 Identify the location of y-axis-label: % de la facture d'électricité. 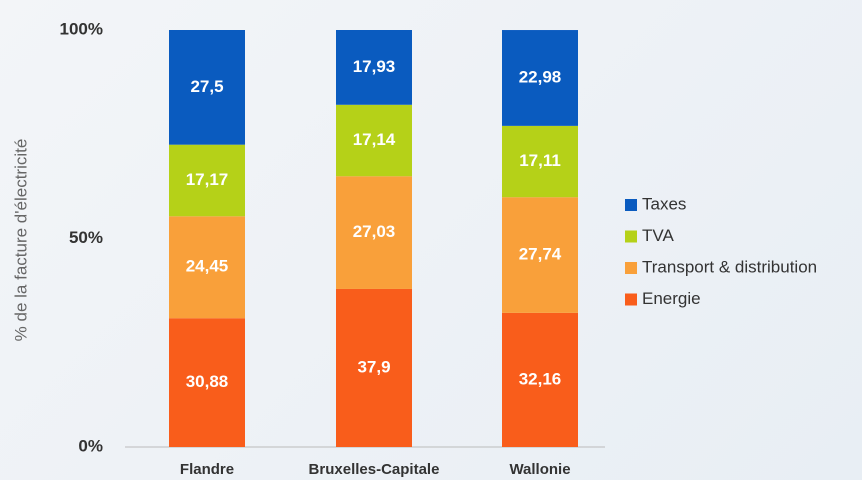
(20, 240).